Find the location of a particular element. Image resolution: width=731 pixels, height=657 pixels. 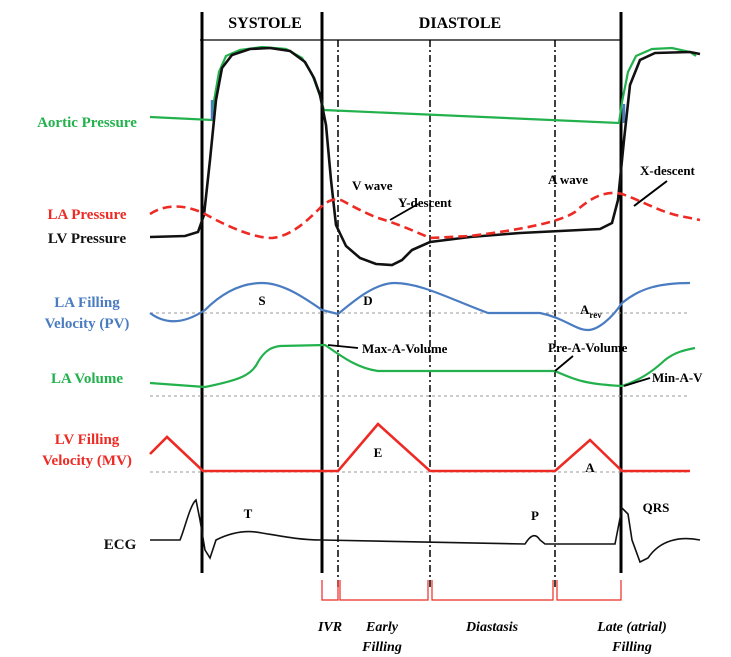

max-a-volume-pointer is located at coordinates (343, 346).